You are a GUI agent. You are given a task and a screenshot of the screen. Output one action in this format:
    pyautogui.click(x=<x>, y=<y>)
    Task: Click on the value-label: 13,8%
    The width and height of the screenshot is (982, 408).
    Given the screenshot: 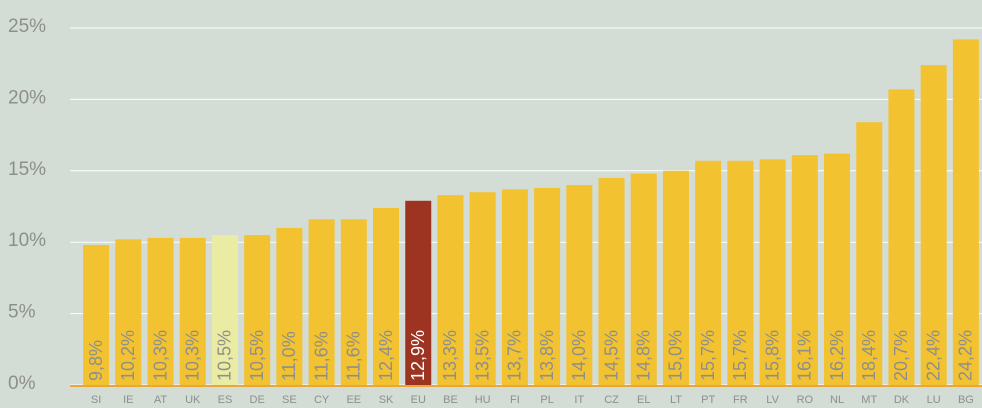 What is the action you would take?
    pyautogui.click(x=547, y=355)
    